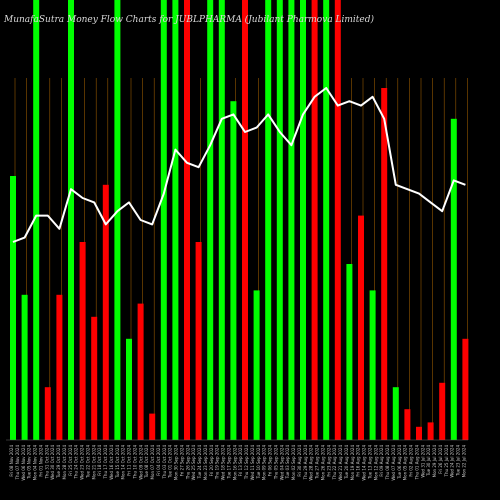 This screenshot has width=500, height=500. I want to click on x-tick-label: Fri 13 Sep 2024, so click(240, 461).